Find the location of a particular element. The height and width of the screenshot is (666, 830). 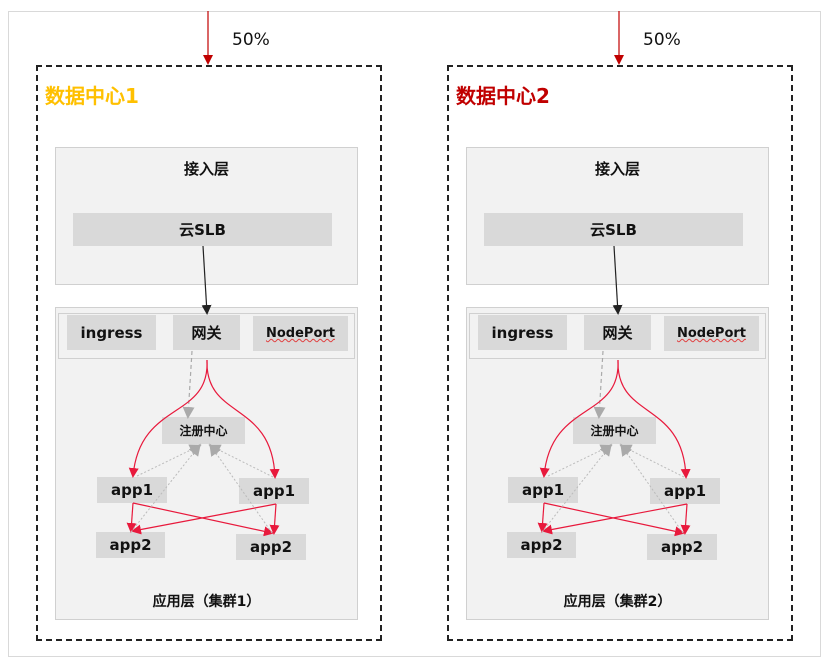

app-layer-label: 应用层（集群1） is located at coordinates (206, 602).